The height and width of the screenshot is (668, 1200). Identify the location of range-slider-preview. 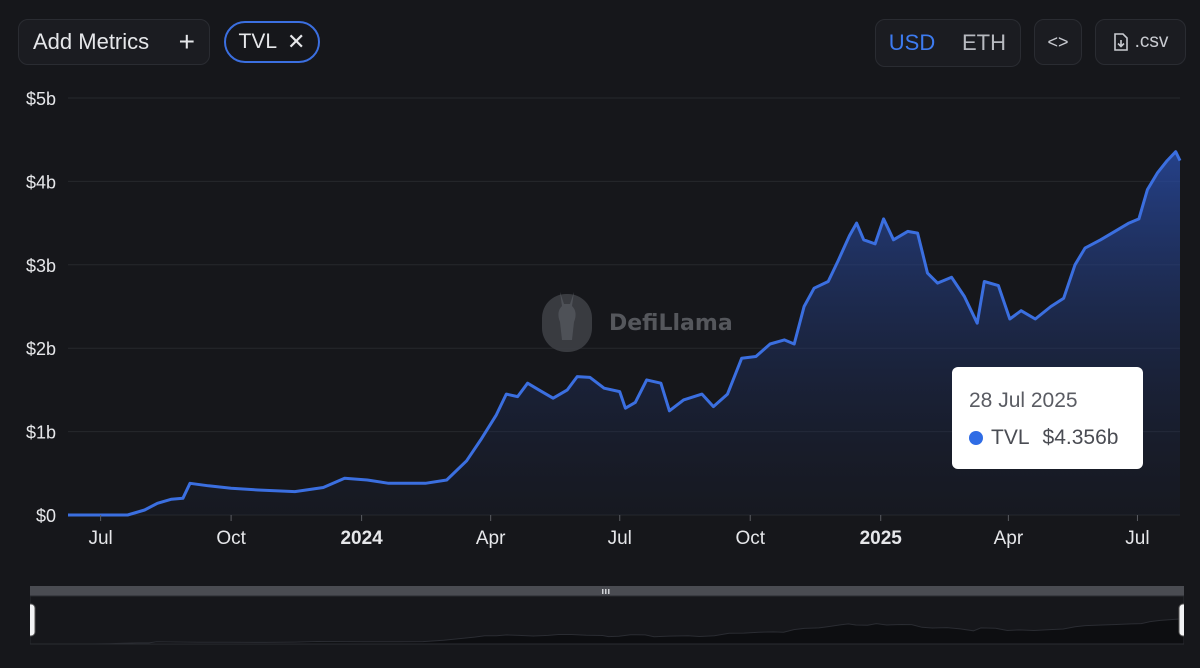
(607, 631).